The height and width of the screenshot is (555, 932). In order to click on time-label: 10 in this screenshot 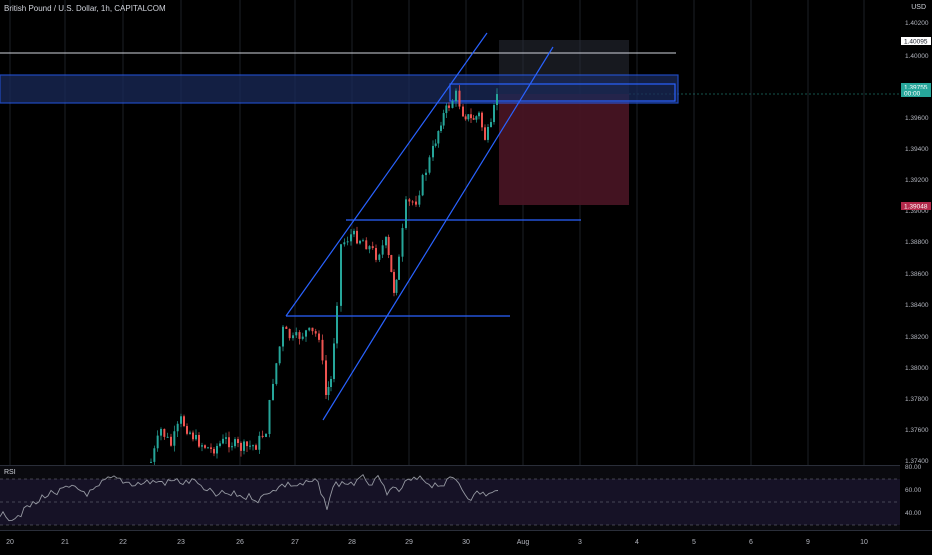, I will do `click(864, 542)`.